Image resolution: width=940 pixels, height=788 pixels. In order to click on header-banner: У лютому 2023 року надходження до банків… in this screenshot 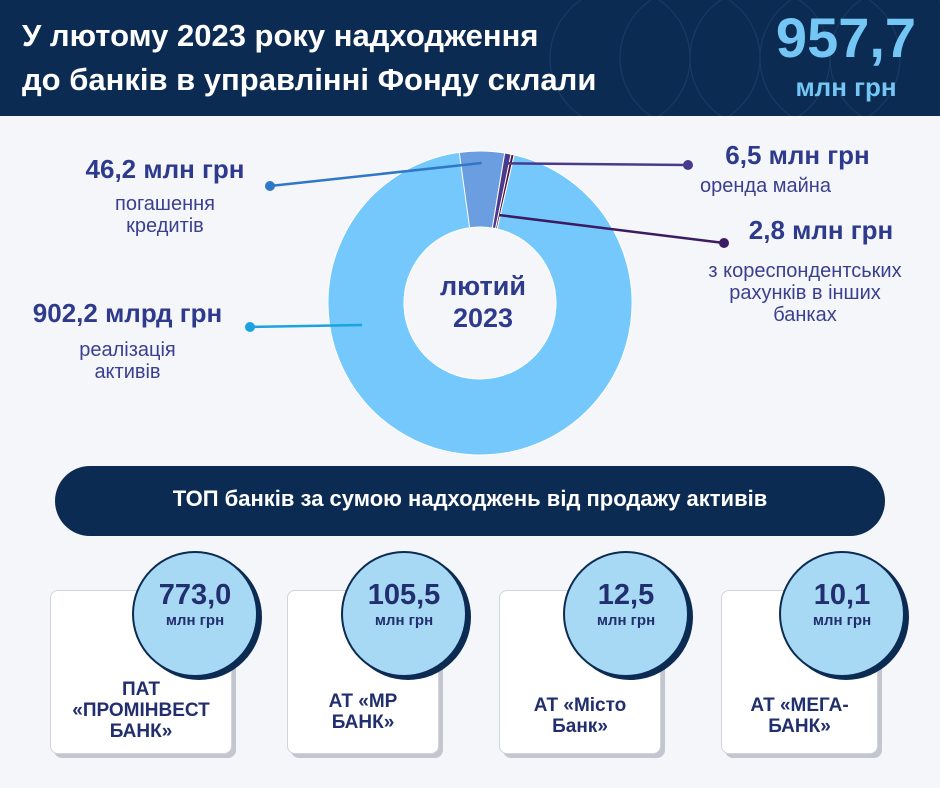, I will do `click(470, 58)`.